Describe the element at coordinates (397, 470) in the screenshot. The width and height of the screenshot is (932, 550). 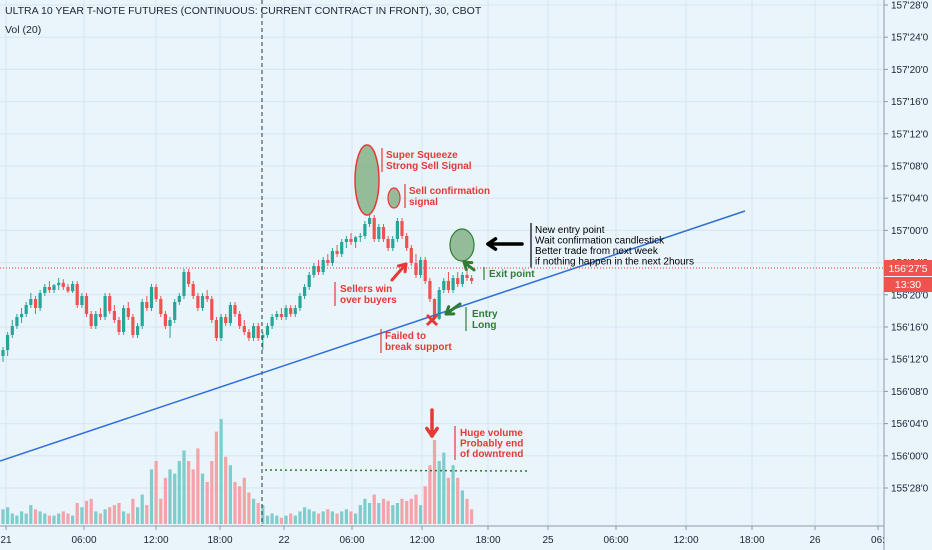
I see `volume-reference-line` at that location.